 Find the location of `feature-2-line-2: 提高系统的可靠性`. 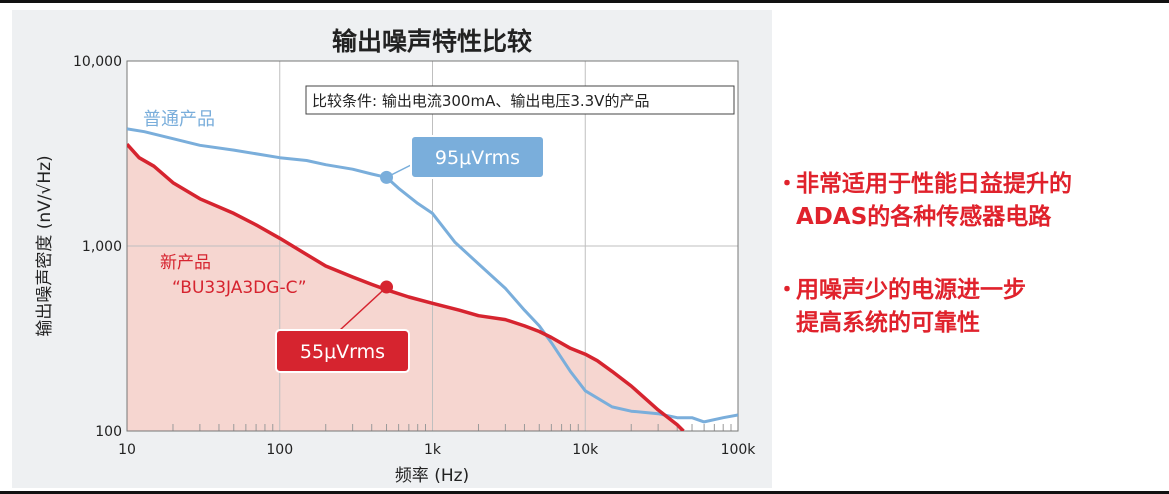

feature-2-line-2: 提高系统的可靠性 is located at coordinates (888, 323).